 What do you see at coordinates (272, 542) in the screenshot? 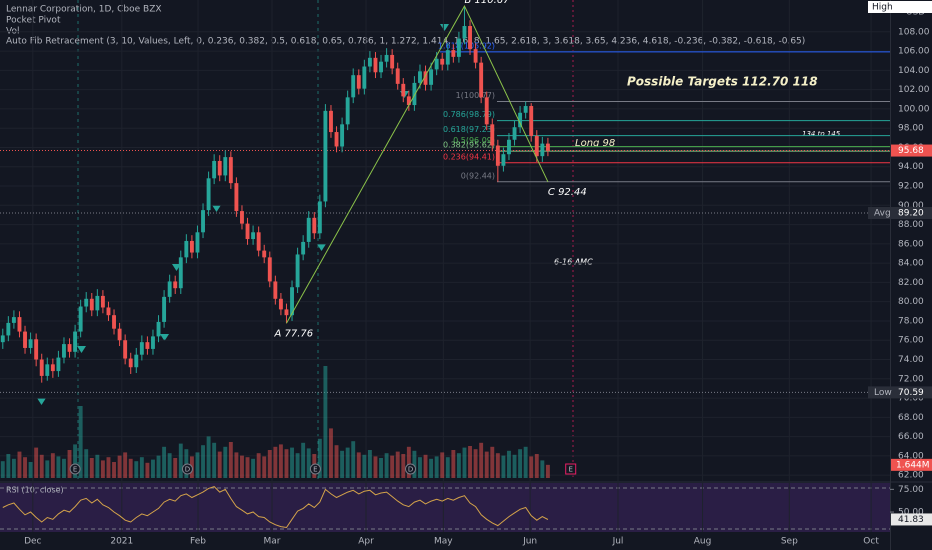
I see `x-tick-label: Mar` at bounding box center [272, 542].